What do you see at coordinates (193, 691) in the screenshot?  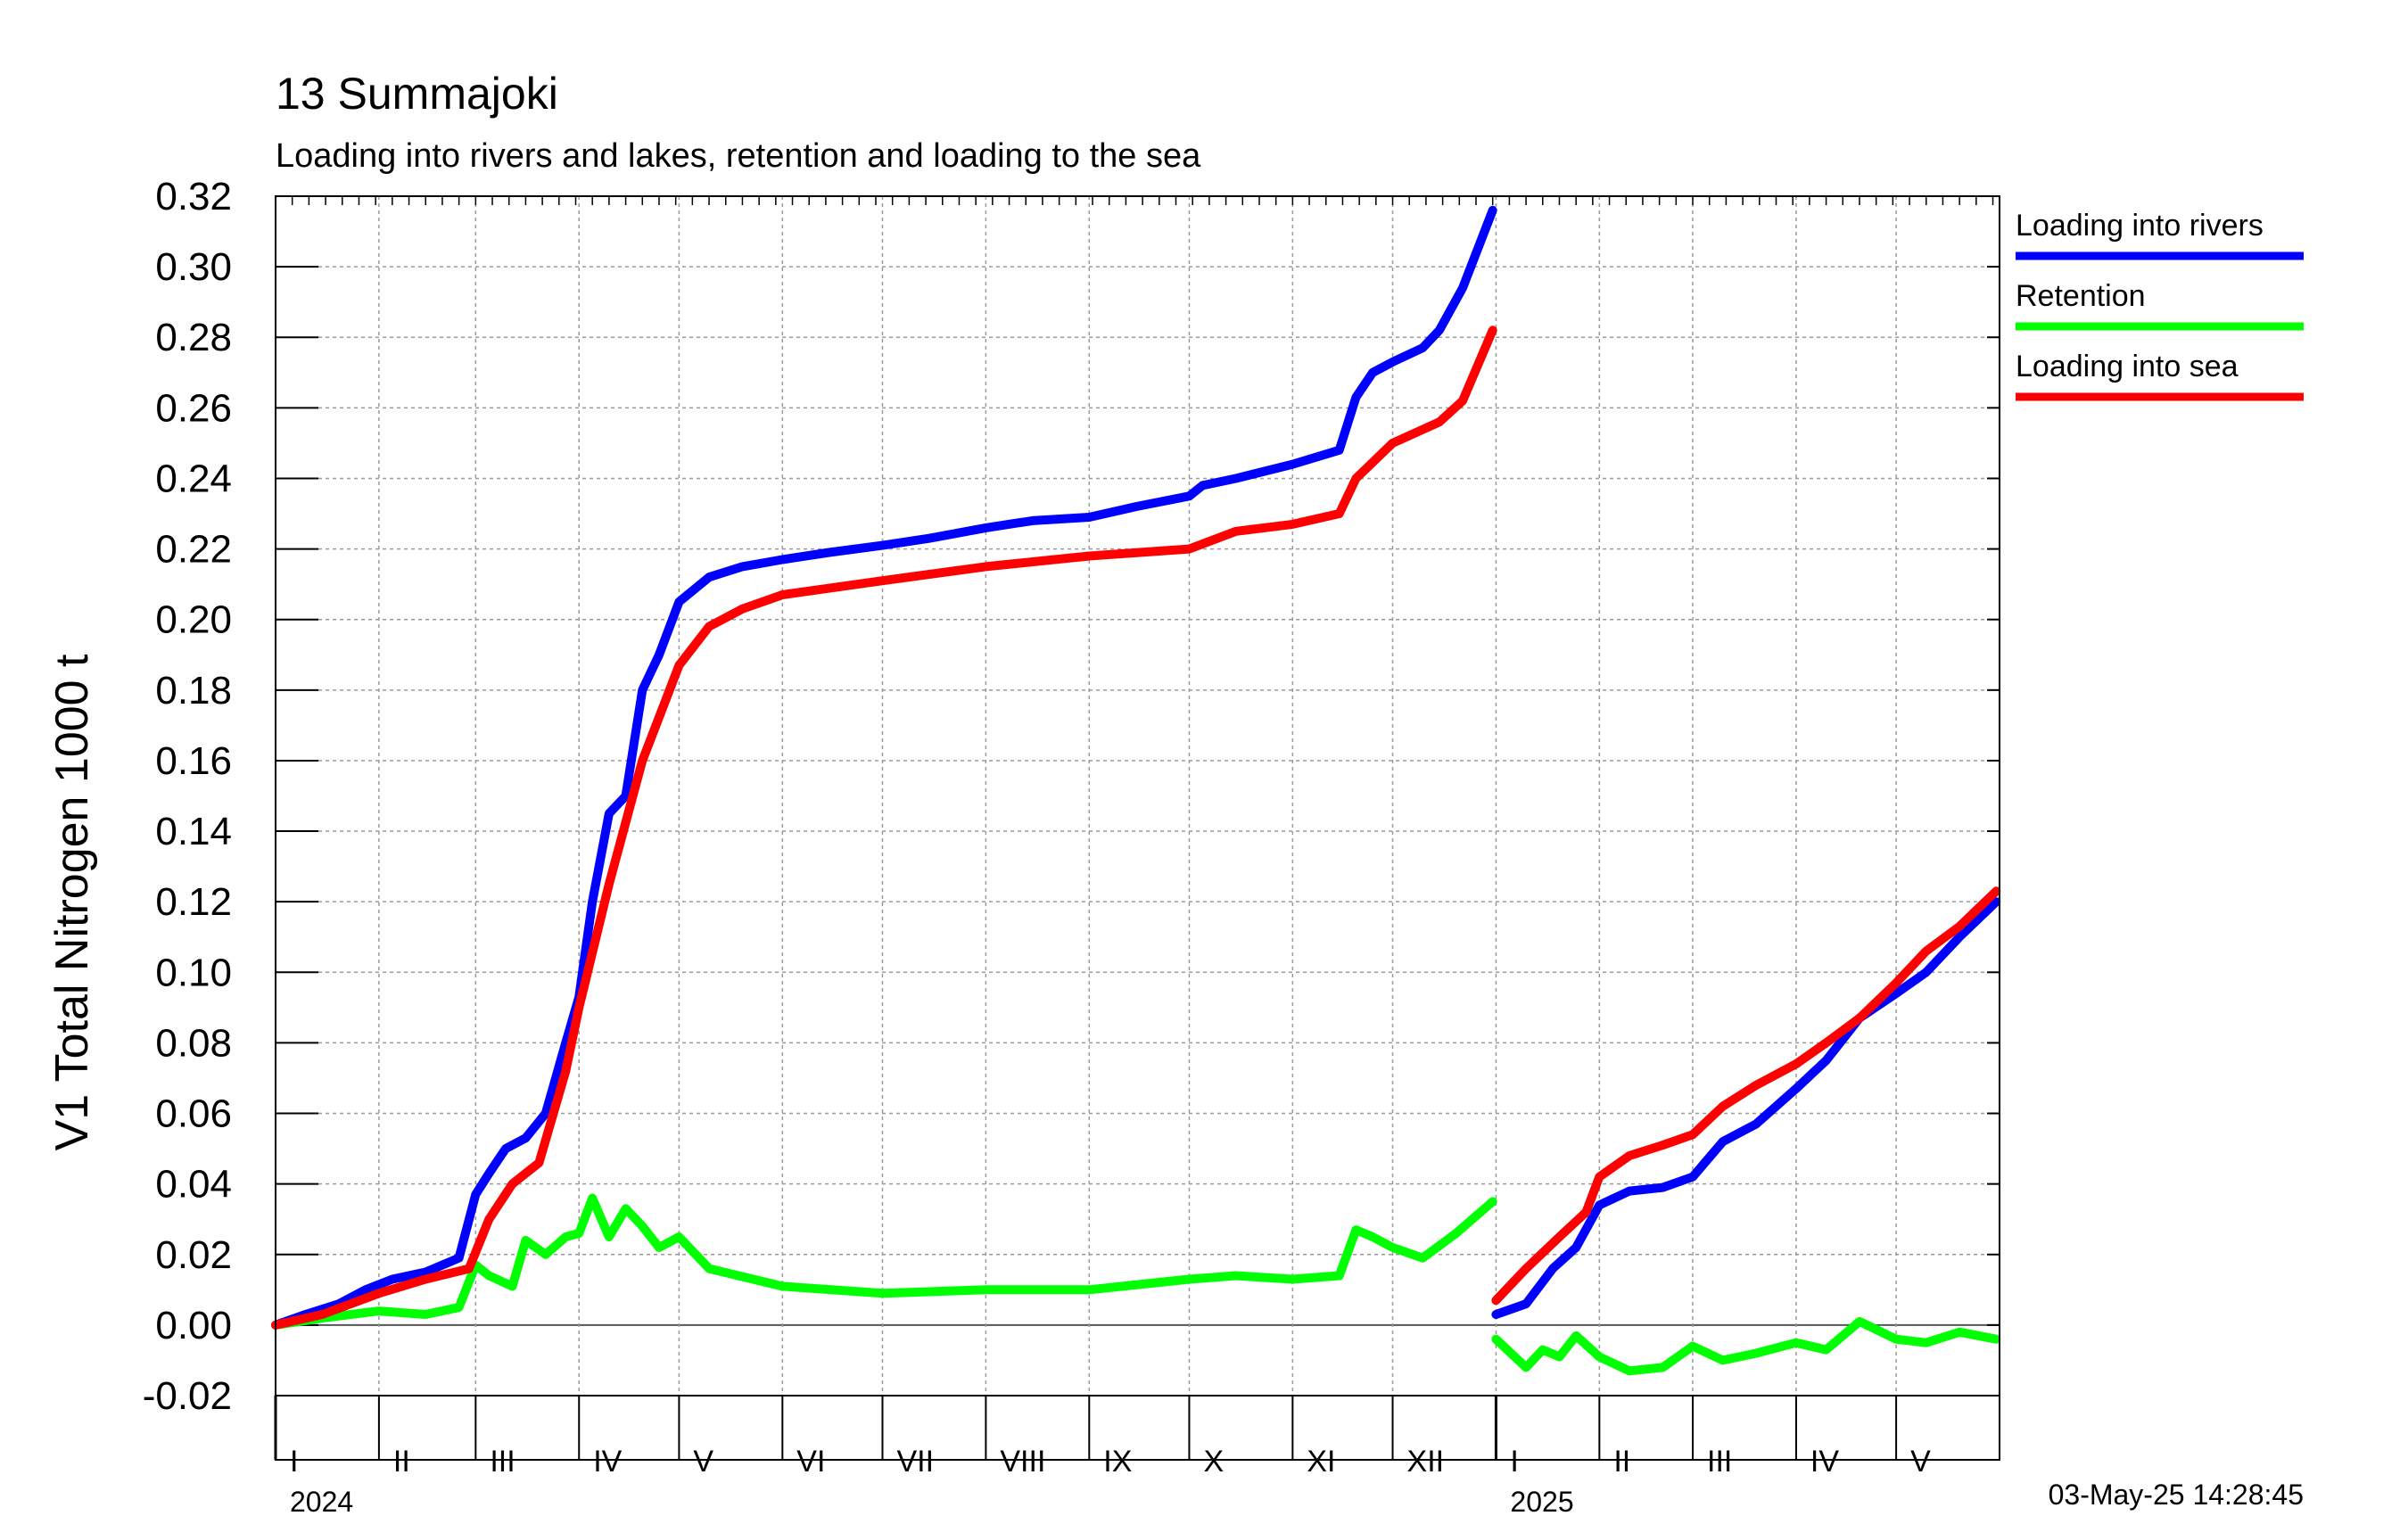 I see `y-tick-label: 0.18` at bounding box center [193, 691].